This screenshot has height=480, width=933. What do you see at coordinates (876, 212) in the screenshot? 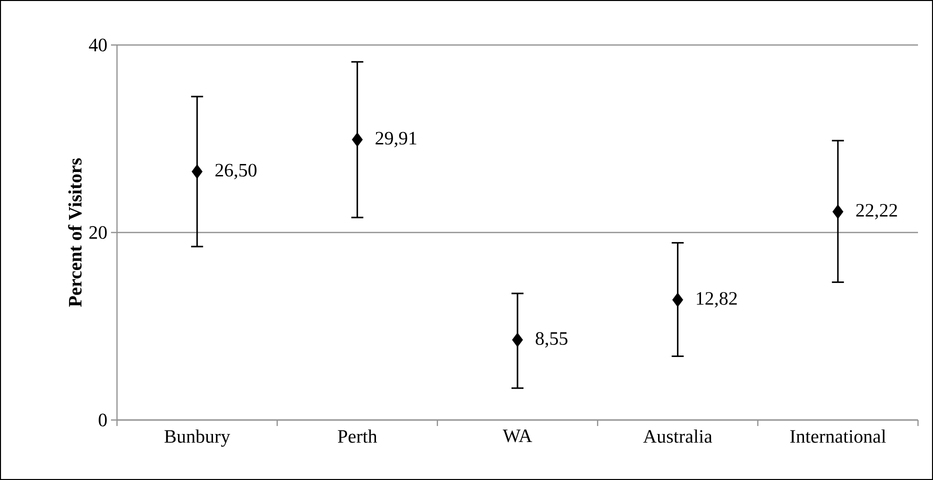
I see `data-label: 22,22` at bounding box center [876, 212].